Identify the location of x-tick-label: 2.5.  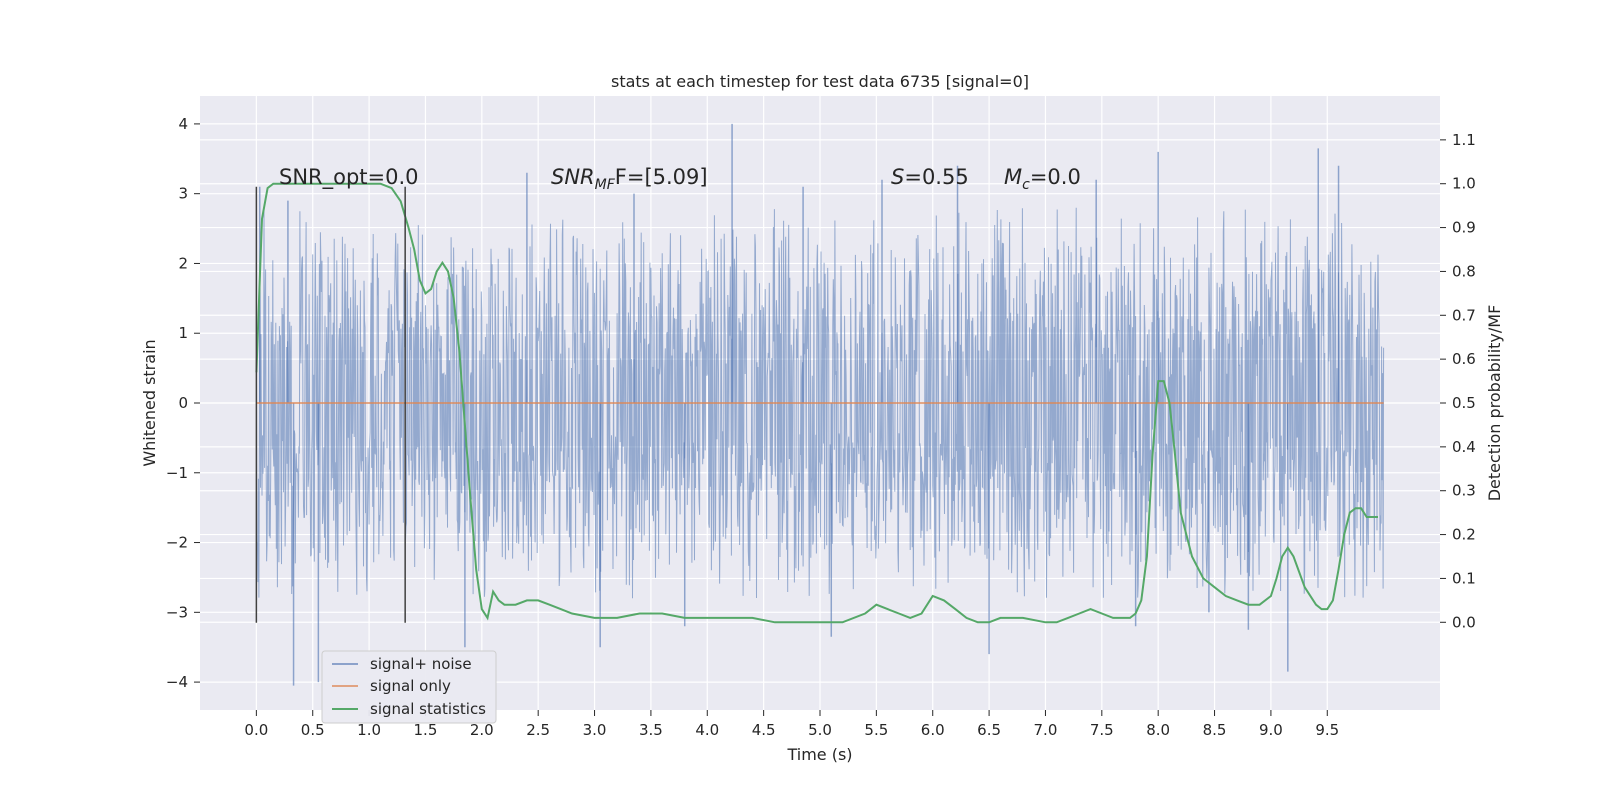
(538, 730).